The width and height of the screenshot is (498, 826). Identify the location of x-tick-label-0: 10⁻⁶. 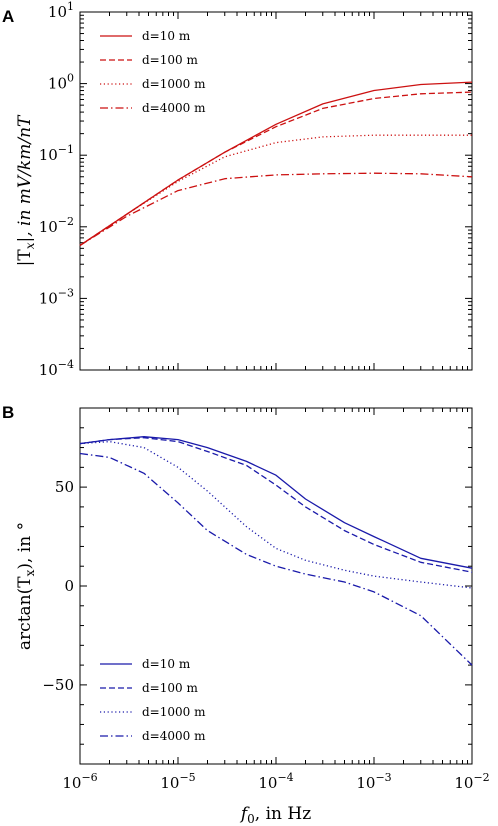
(79, 781).